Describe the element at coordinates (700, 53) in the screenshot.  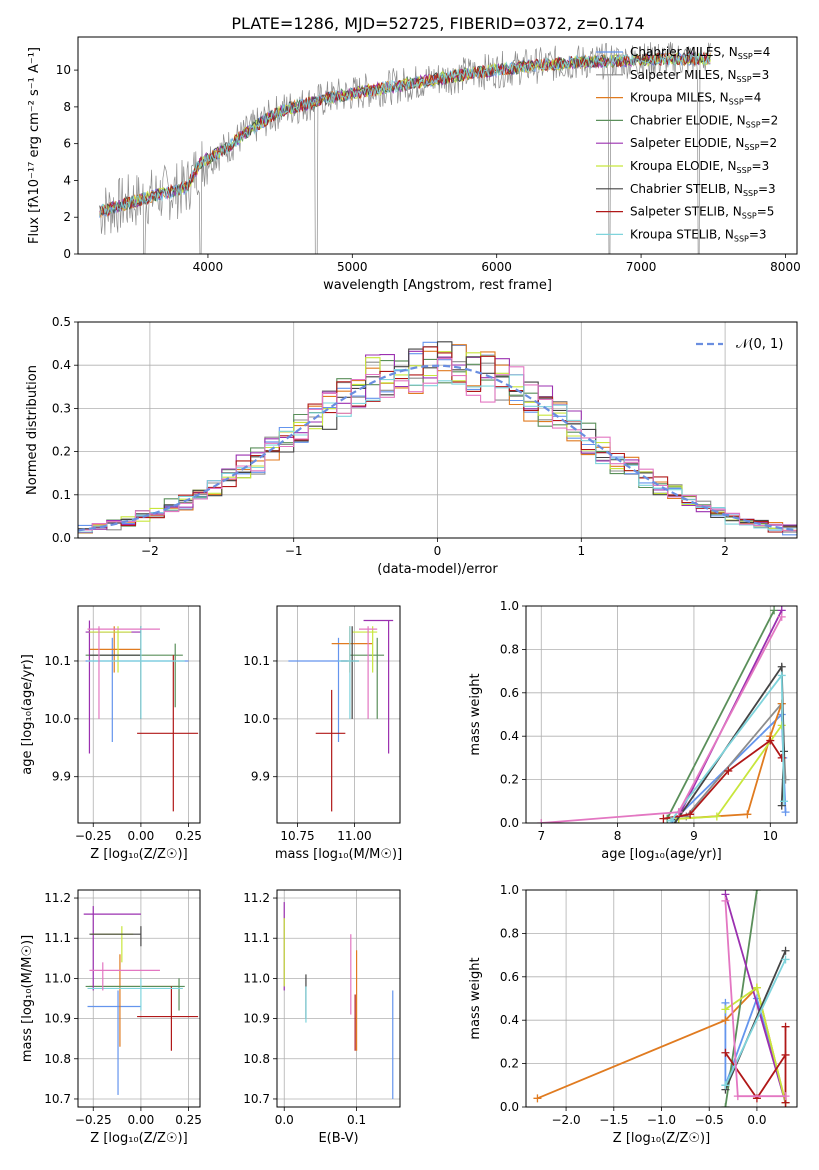
I see `legend-entry-chabrier-miles: Chabrier MILES, NSSP=4` at that location.